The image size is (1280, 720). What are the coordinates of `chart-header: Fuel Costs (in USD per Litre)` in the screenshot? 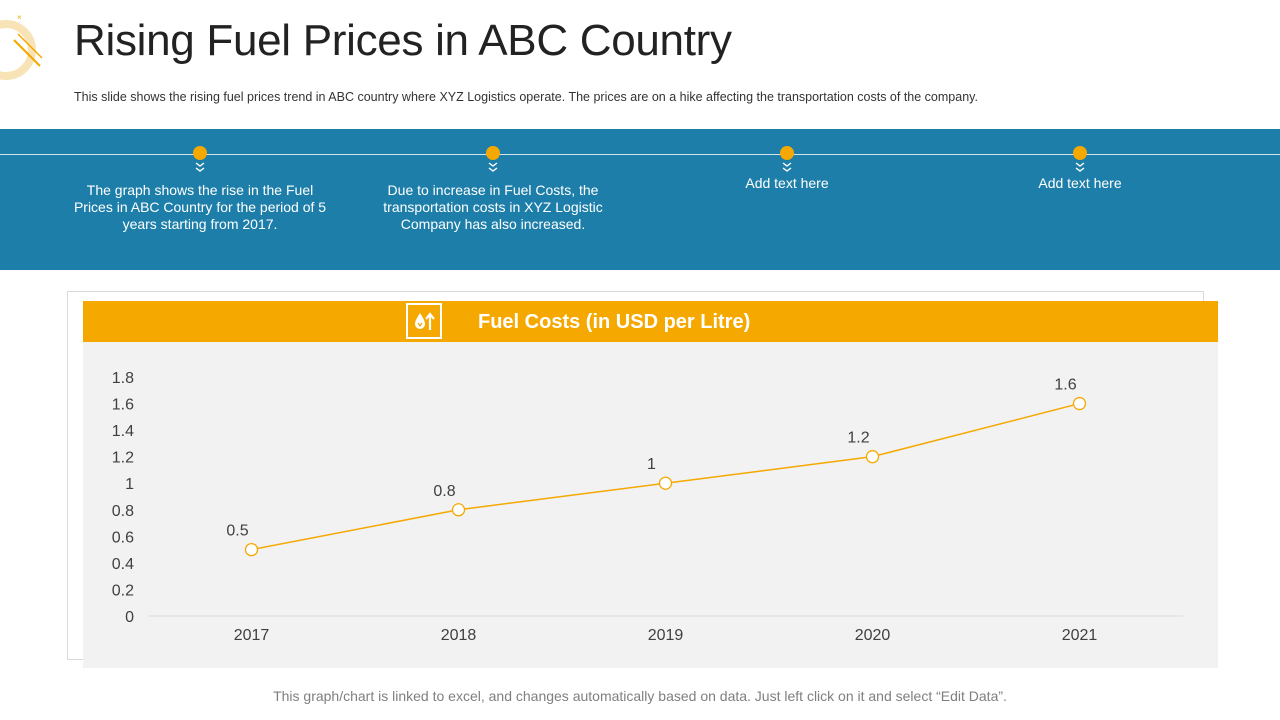 It's located at (650, 321).